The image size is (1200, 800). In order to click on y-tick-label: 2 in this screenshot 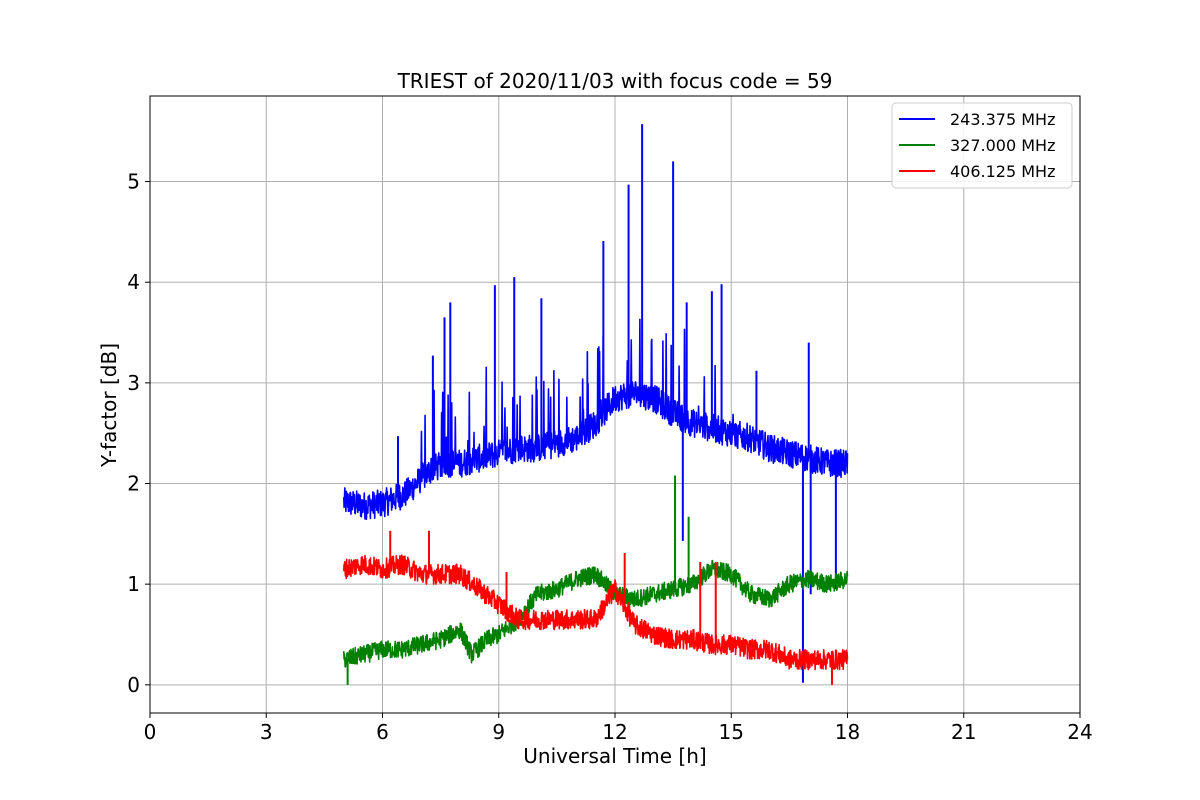, I will do `click(133, 484)`.